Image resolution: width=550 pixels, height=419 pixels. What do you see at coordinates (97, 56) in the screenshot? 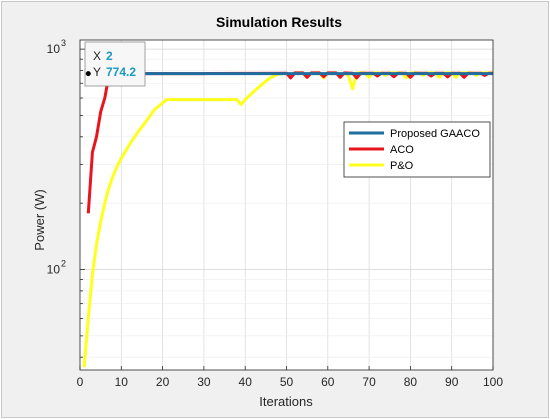
I see `datatip-x-label: X` at bounding box center [97, 56].